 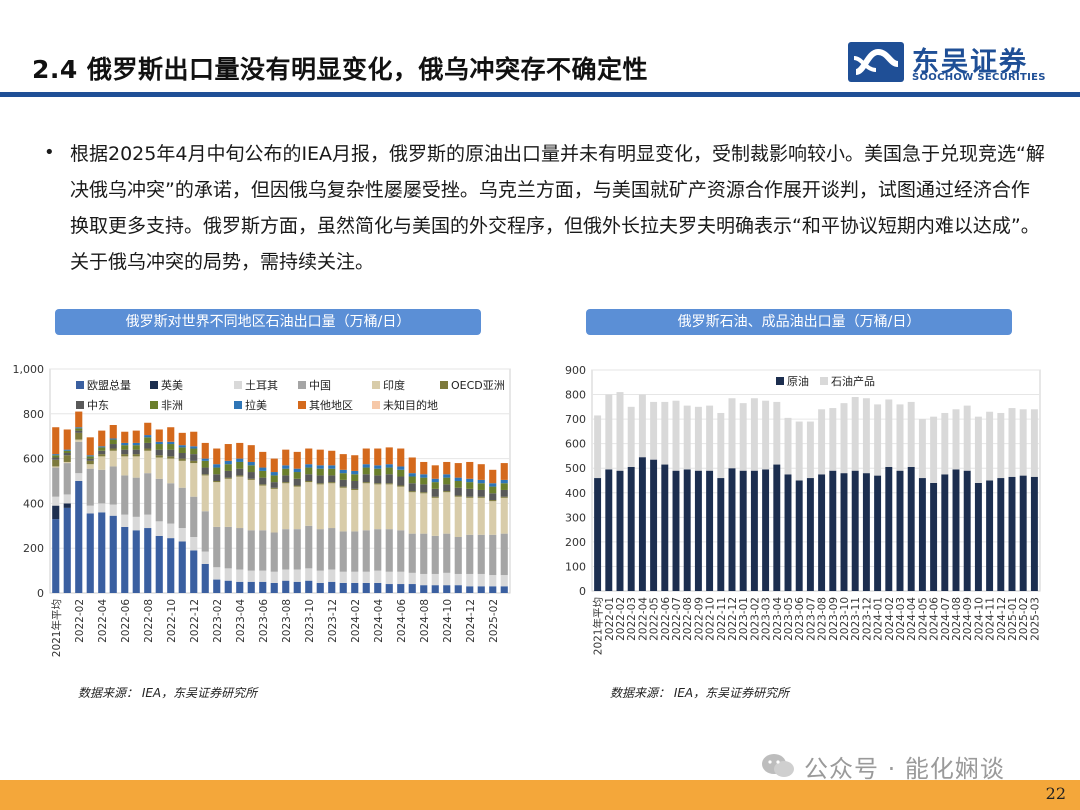 What do you see at coordinates (953, 63) in the screenshot?
I see `company-logo: 东吴证券 SOOCHOW SECURITIES` at bounding box center [953, 63].